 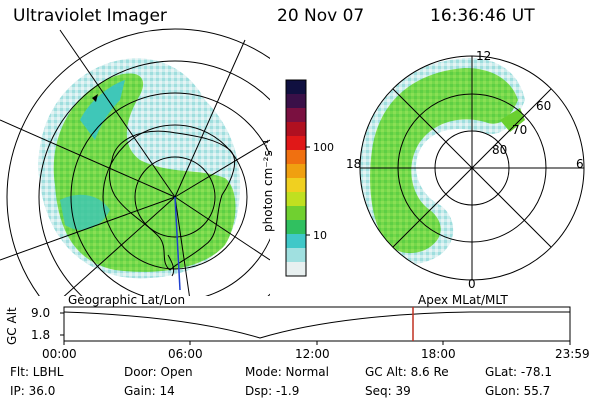 I want to click on mlt-label-12: 12, so click(x=484, y=56).